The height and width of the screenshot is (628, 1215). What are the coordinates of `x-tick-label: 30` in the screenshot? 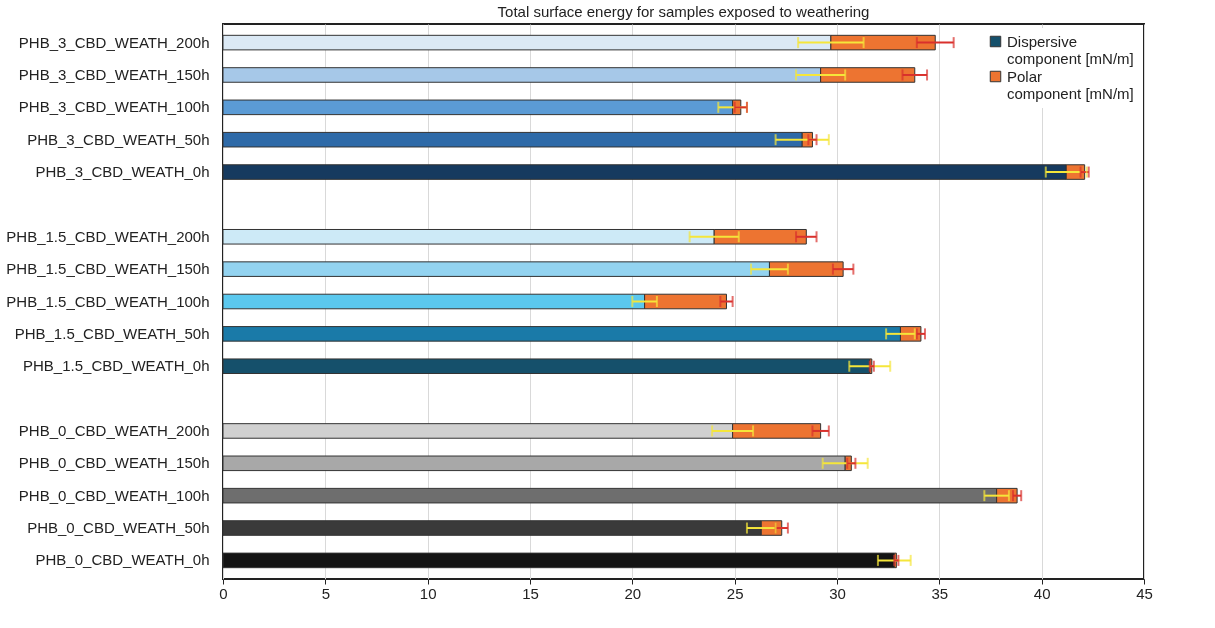 It's located at (837, 593).